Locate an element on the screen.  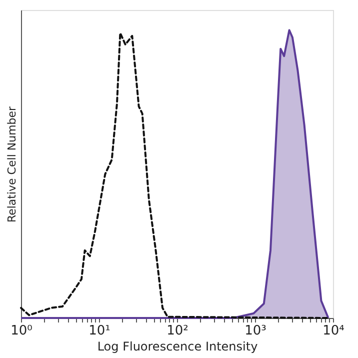
x-tick-label: 10³ is located at coordinates (255, 331).